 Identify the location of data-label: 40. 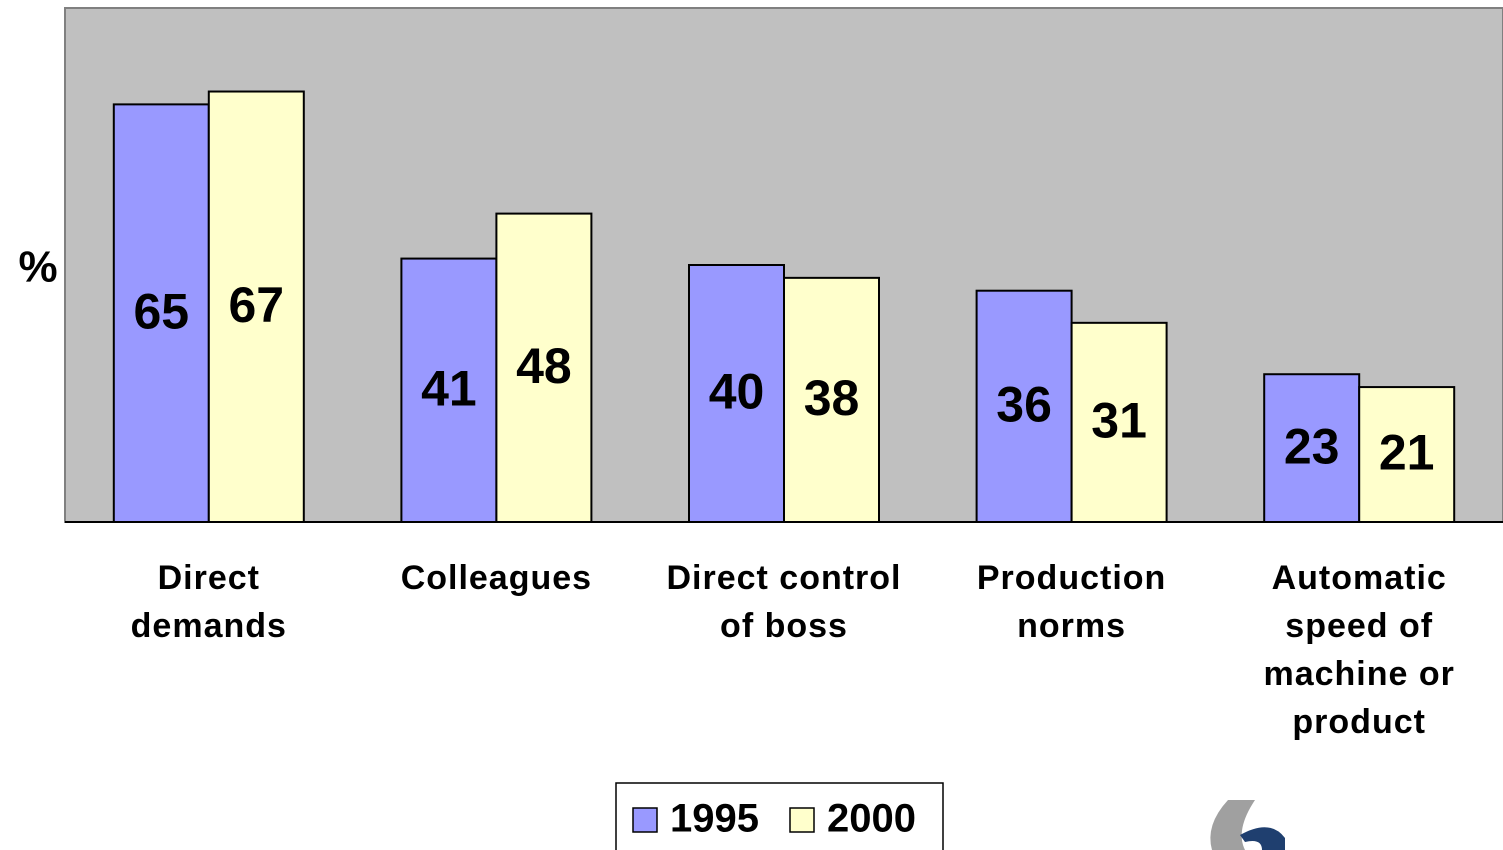
(737, 392).